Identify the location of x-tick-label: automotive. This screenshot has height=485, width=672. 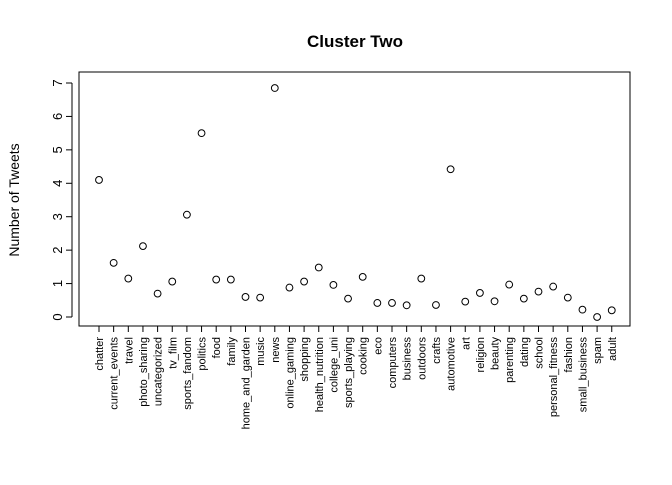
(452, 364).